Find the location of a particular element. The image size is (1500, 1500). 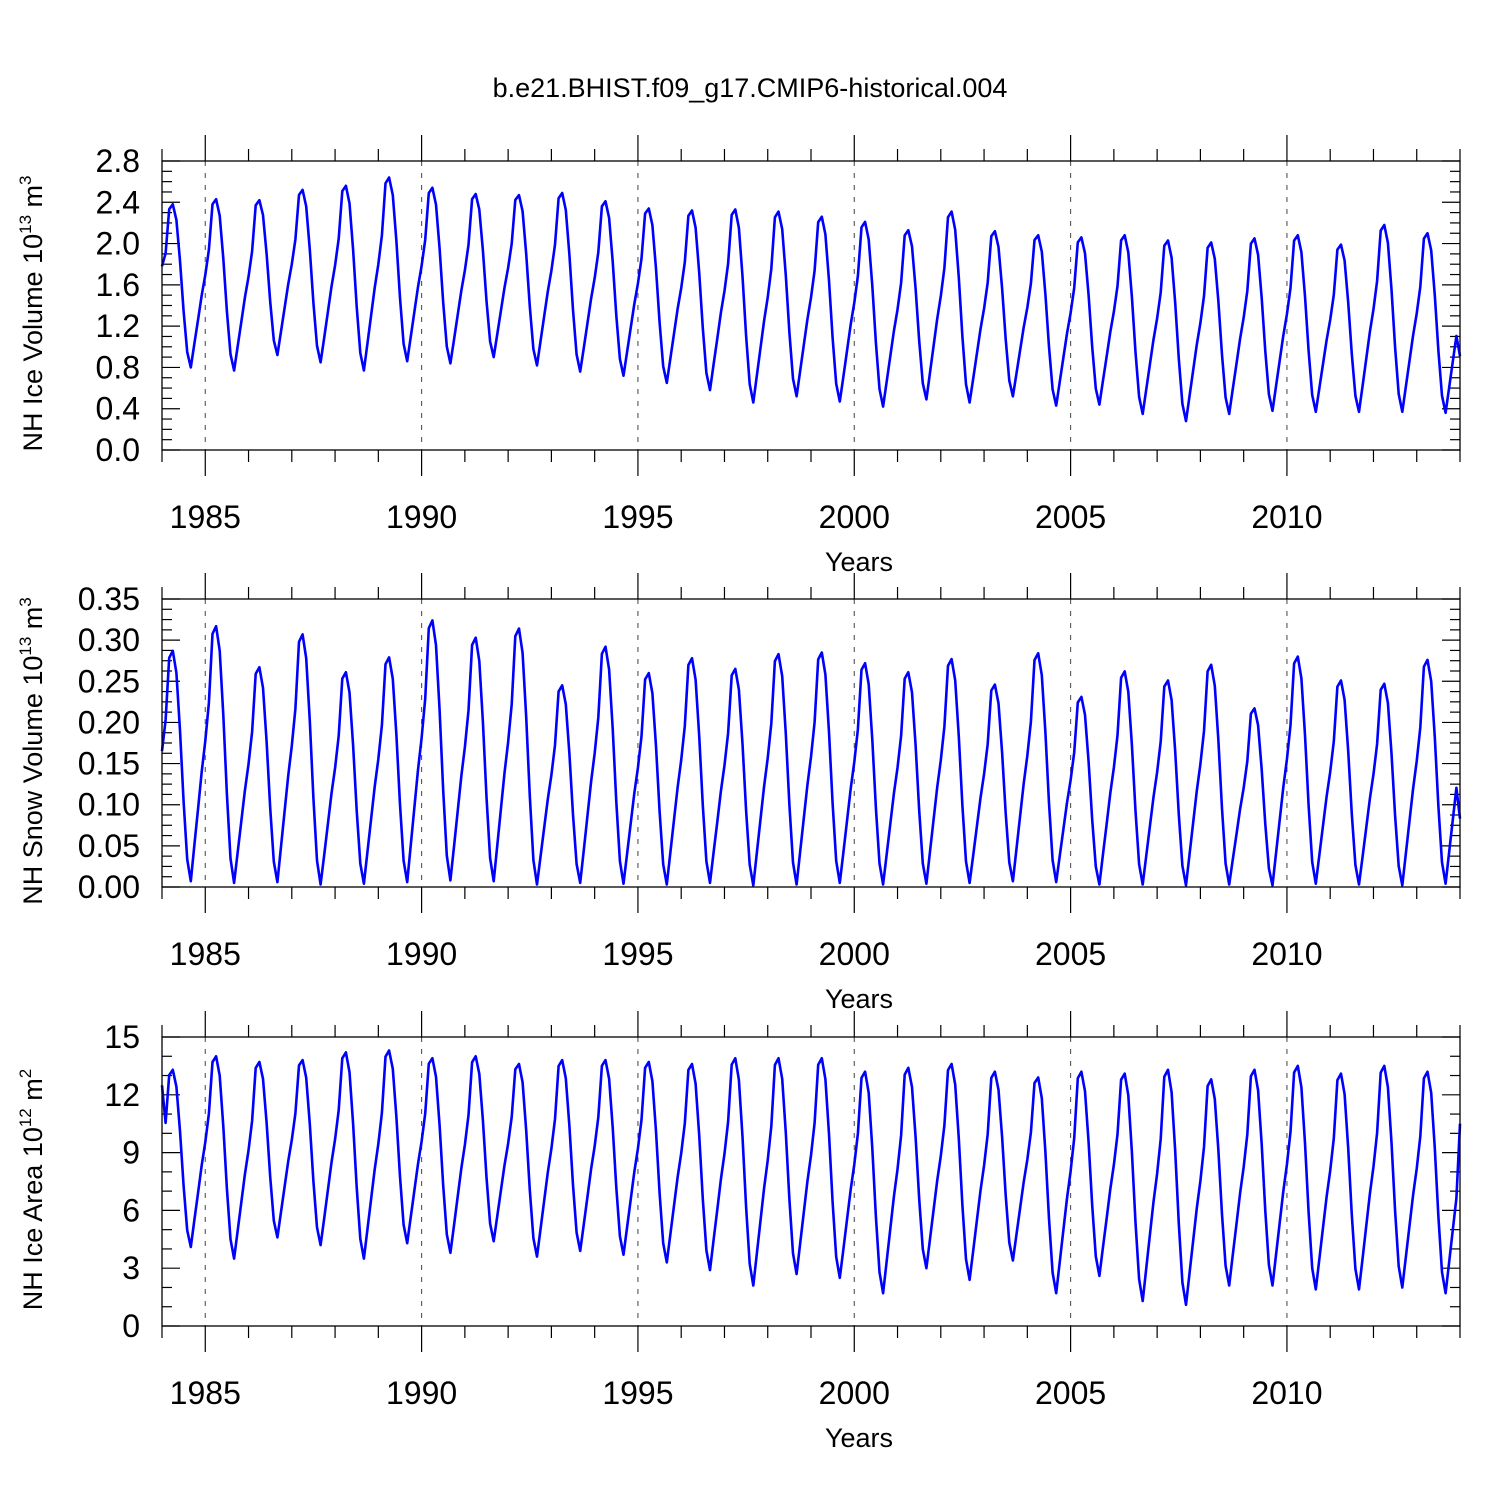

series-line-ice-volume is located at coordinates (811, 299).